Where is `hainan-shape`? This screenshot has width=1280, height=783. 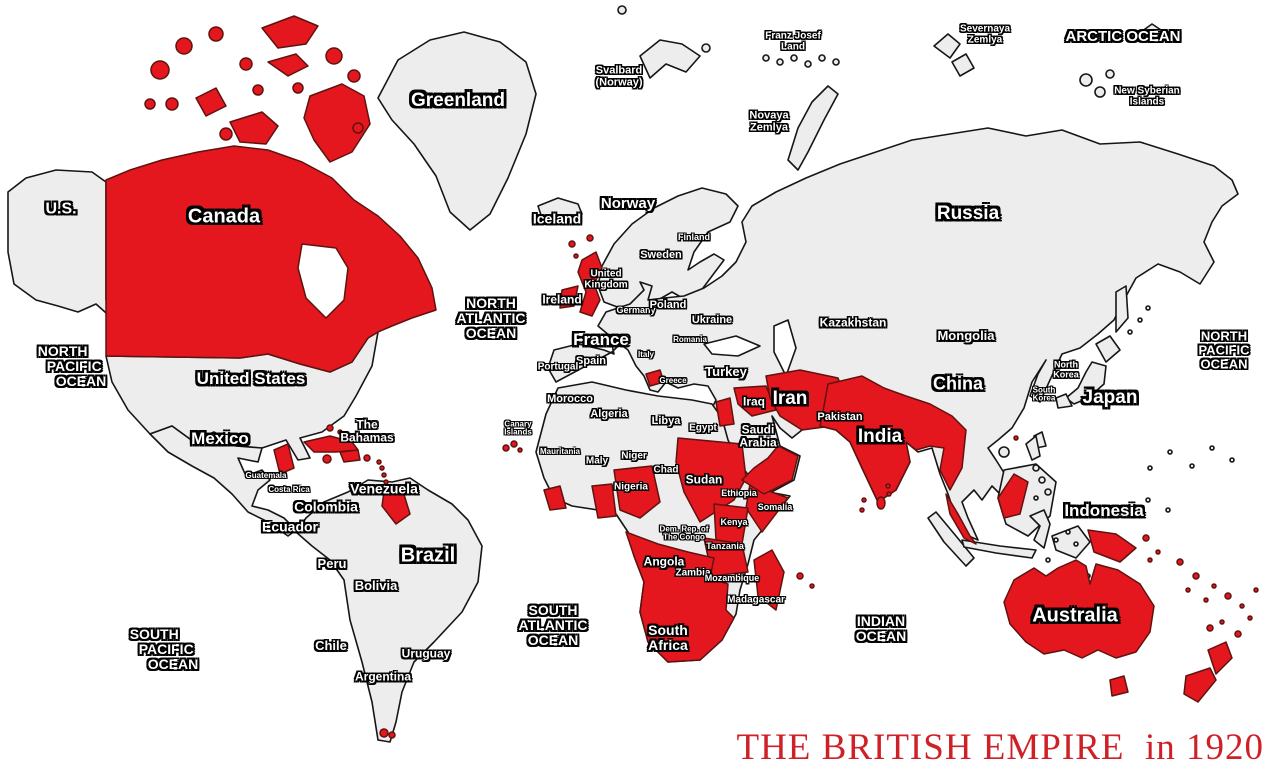 hainan-shape is located at coordinates (1004, 452).